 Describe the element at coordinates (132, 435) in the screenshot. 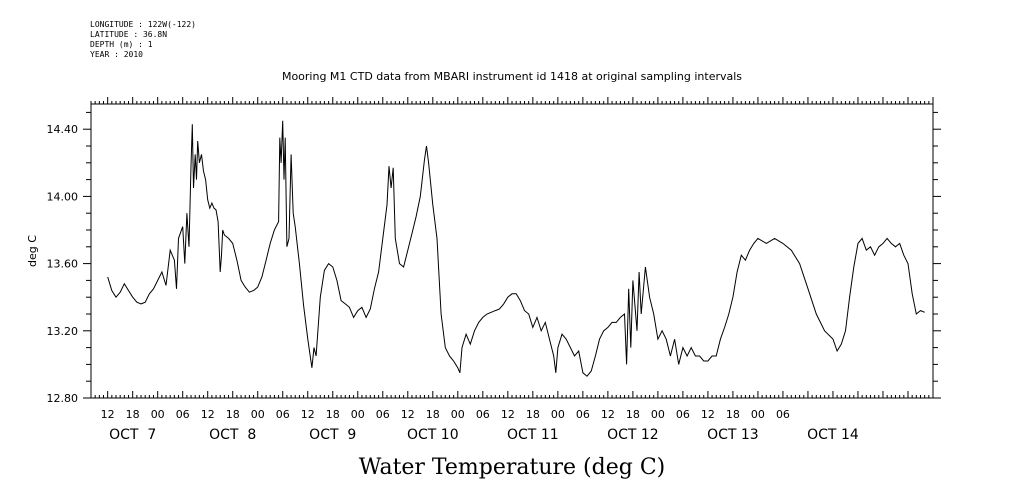

I see `x-day-label: OCT 7` at that location.